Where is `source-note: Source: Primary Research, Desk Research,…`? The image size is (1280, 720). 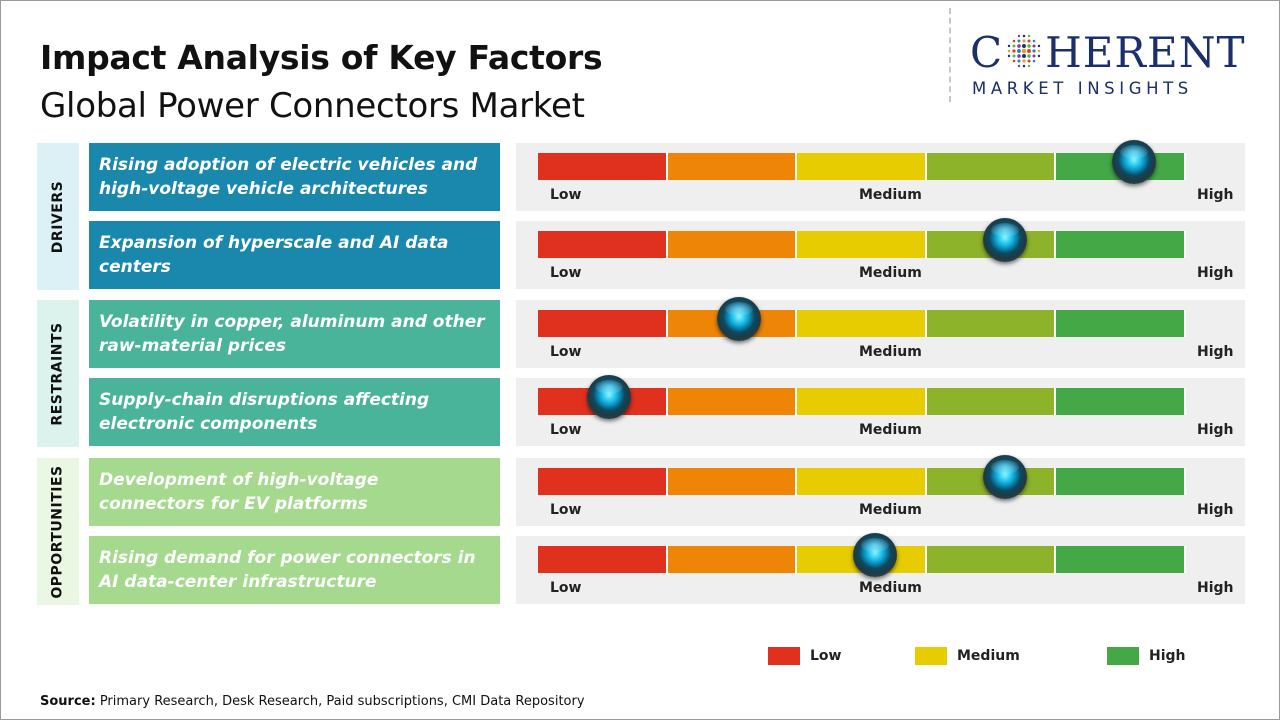 source-note: Source: Primary Research, Desk Research,… is located at coordinates (312, 701).